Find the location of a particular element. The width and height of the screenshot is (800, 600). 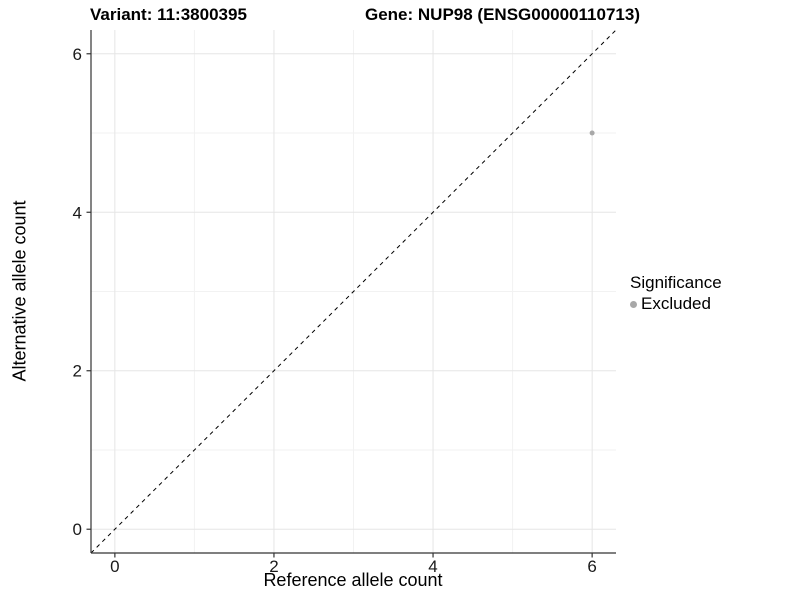

x-tick-label: 6 is located at coordinates (591, 566).